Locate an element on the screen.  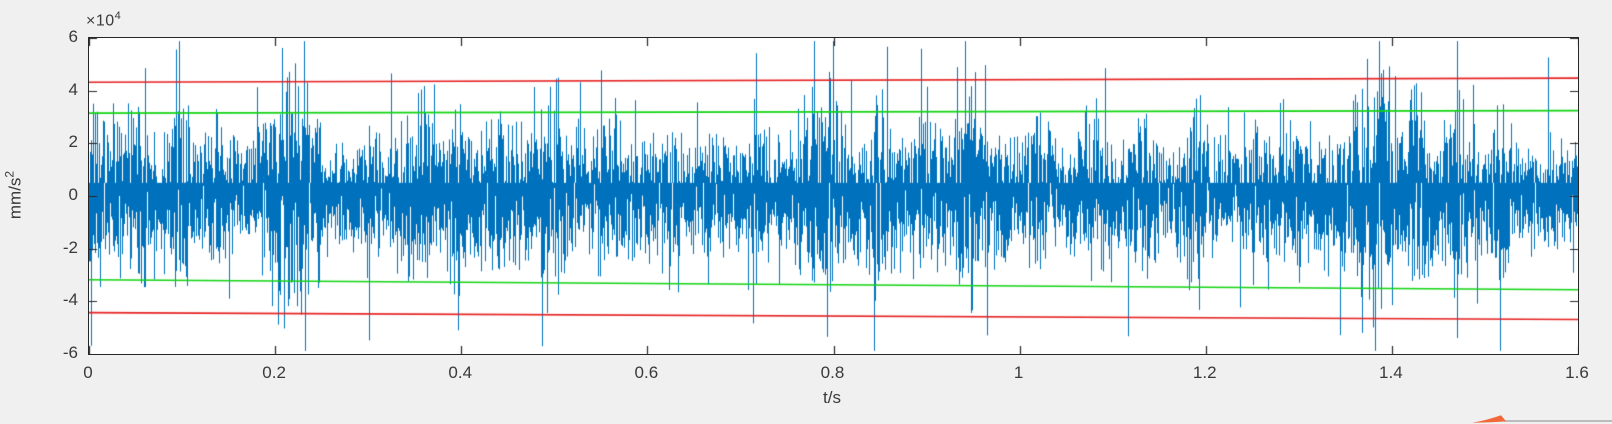
x-tick-label: 0.8 is located at coordinates (832, 372).